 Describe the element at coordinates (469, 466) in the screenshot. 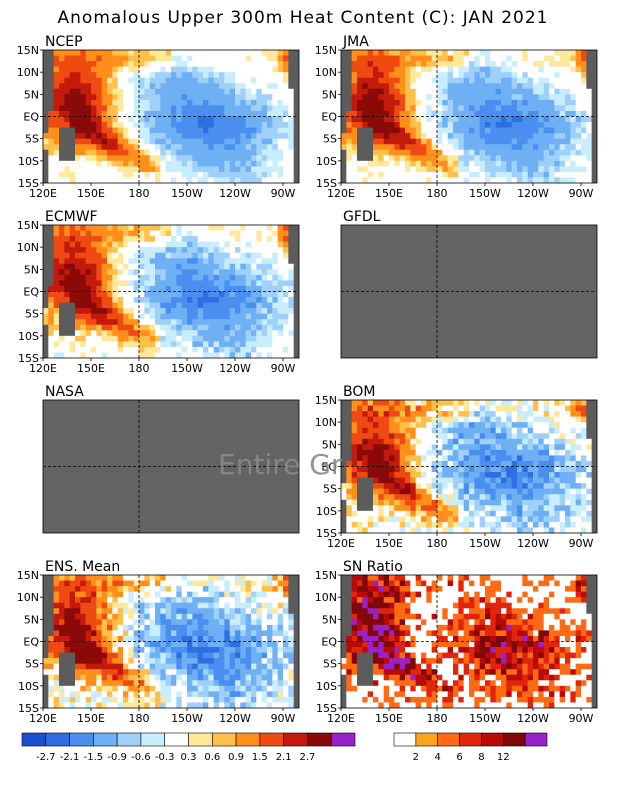

I see `panel-field` at that location.